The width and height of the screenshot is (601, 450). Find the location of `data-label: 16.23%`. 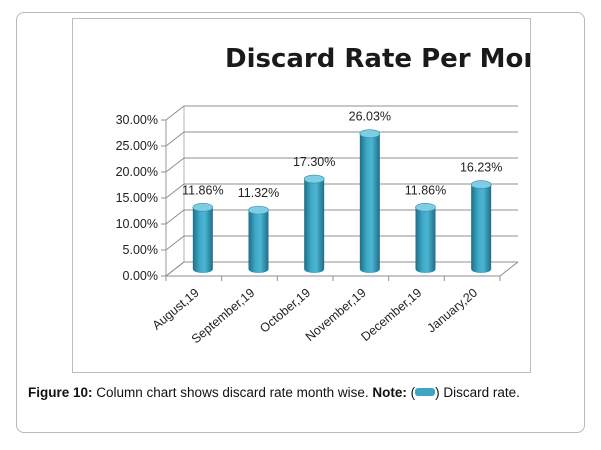

data-label: 16.23% is located at coordinates (481, 168).